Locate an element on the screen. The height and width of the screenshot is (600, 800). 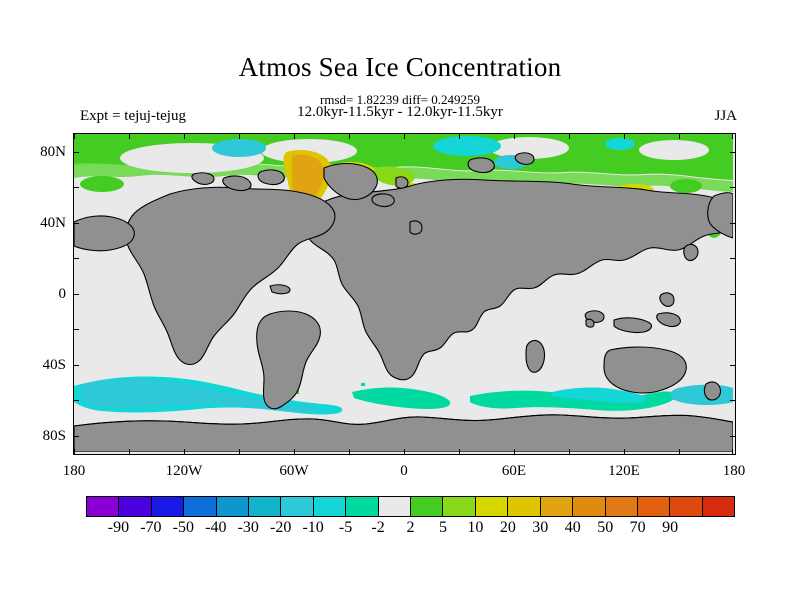
x-axis-label-180e: 180 is located at coordinates (734, 471).